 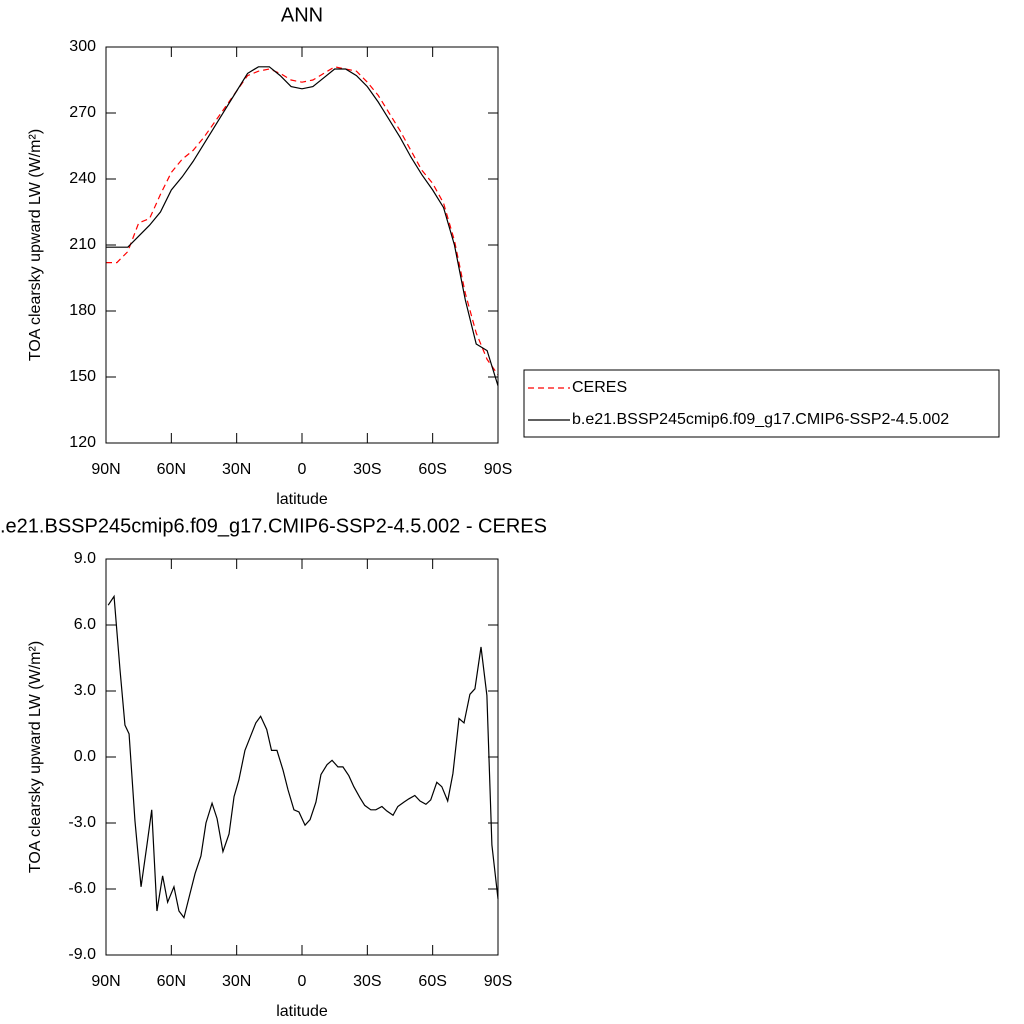 What do you see at coordinates (85, 624) in the screenshot?
I see `y-tick-label: 6.0` at bounding box center [85, 624].